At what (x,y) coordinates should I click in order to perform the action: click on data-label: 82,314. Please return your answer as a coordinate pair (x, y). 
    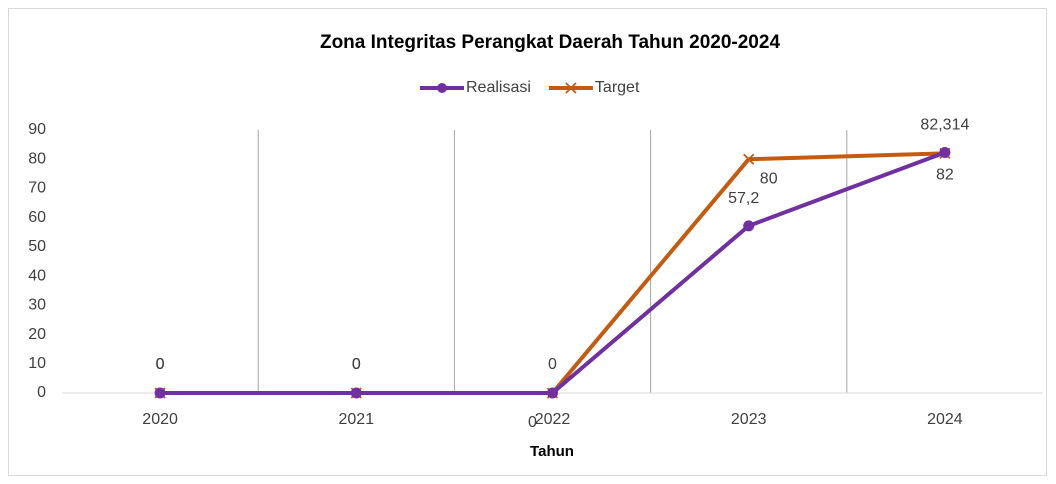
    Looking at the image, I should click on (944, 125).